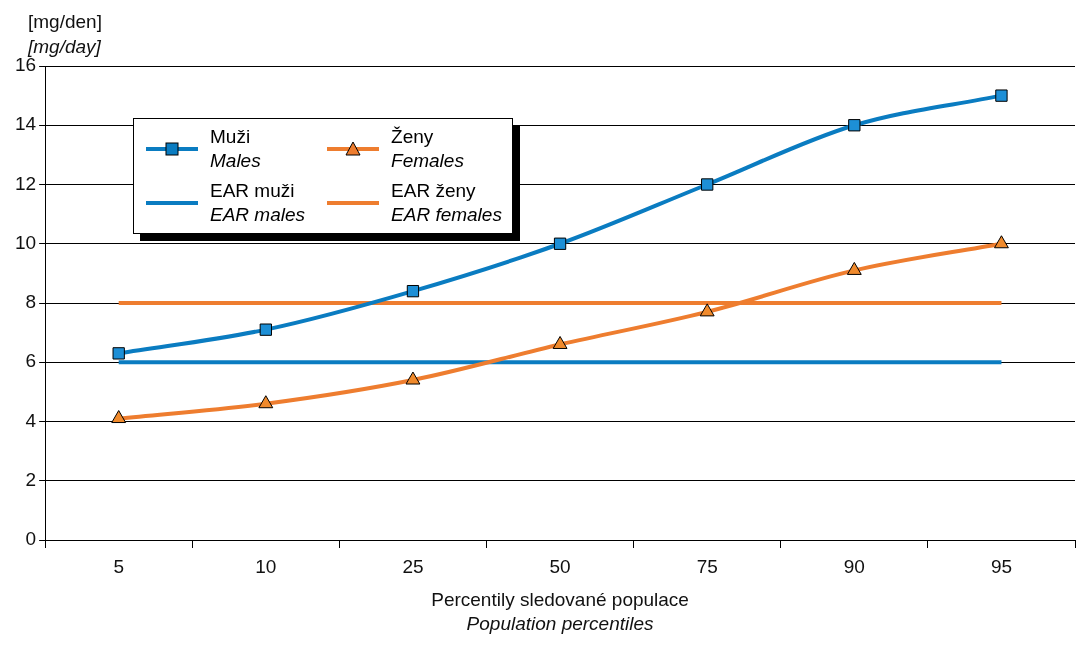 Image resolution: width=1092 pixels, height=648 pixels. Describe the element at coordinates (25, 183) in the screenshot. I see `y-tick-label: 12` at that location.